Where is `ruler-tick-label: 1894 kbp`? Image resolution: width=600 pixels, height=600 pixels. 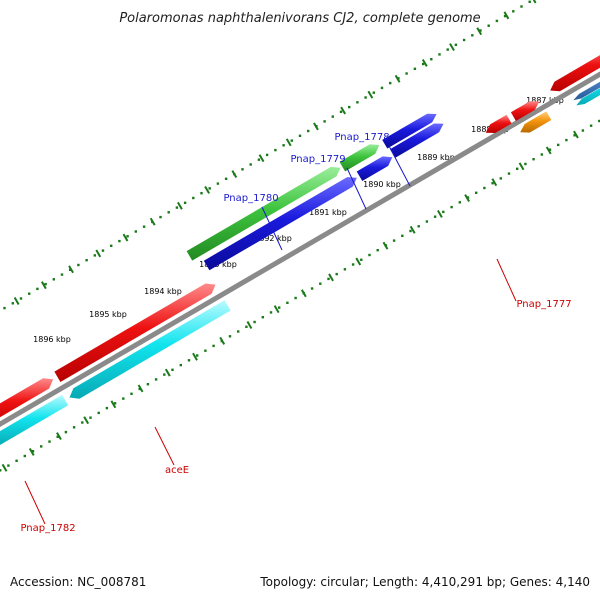
ruler-tick-label: 1894 kbp is located at coordinates (163, 291).